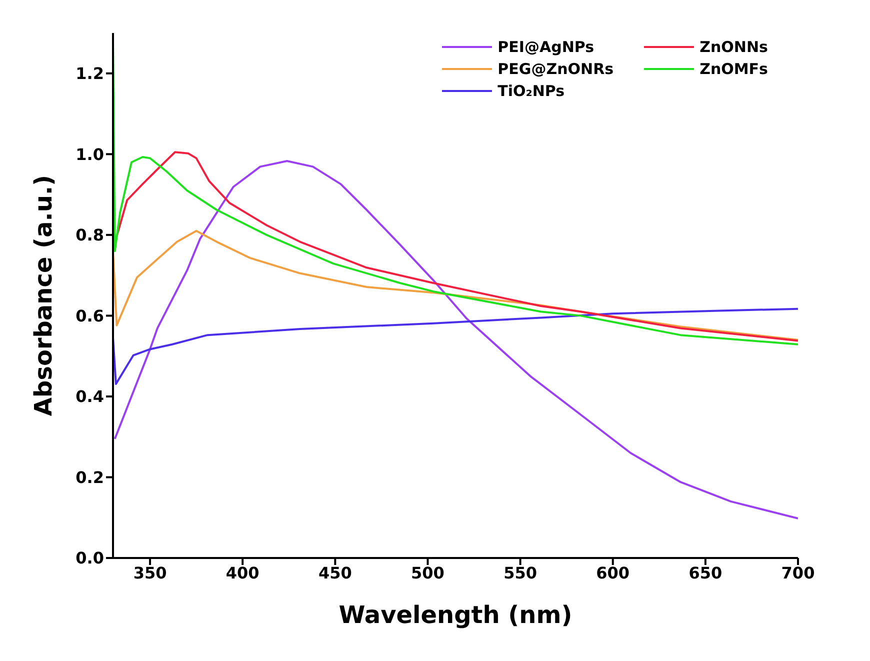 The height and width of the screenshot is (661, 870). What do you see at coordinates (150, 572) in the screenshot?
I see `x-tick-label: 350` at bounding box center [150, 572].